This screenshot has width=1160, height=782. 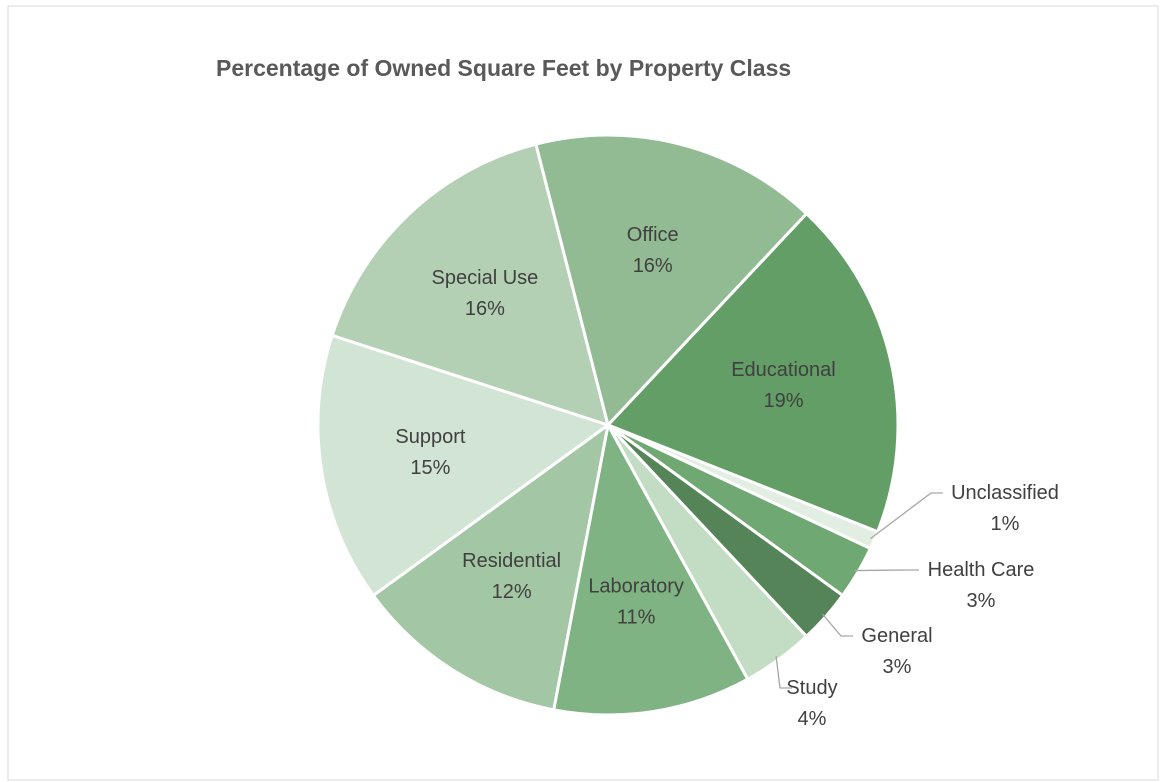 What do you see at coordinates (511, 576) in the screenshot?
I see `data-label: Residential 12%` at bounding box center [511, 576].